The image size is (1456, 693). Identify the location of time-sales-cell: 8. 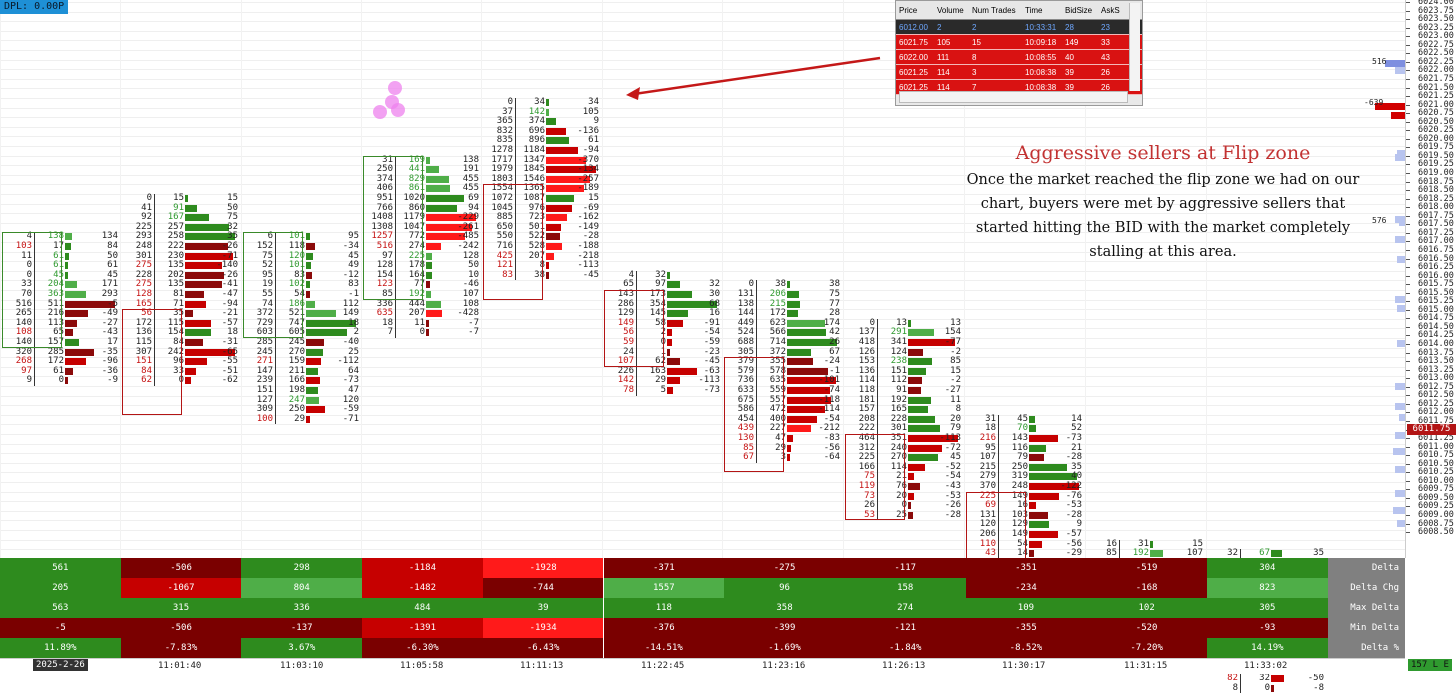
(995, 57).